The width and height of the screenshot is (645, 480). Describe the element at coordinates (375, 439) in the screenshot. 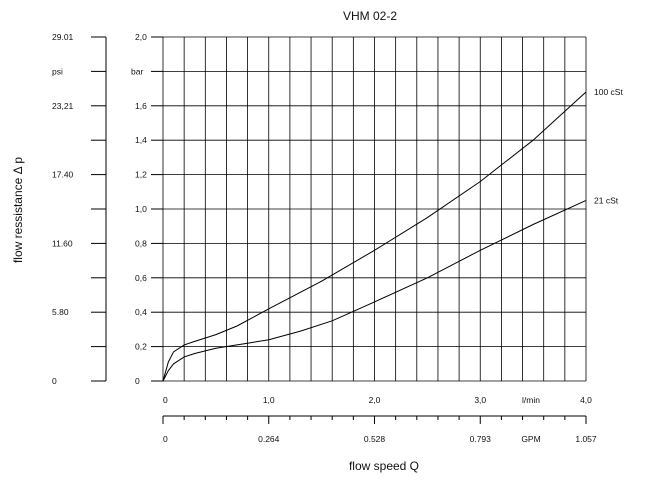

I see `gpm-tick-label: 0.528` at that location.